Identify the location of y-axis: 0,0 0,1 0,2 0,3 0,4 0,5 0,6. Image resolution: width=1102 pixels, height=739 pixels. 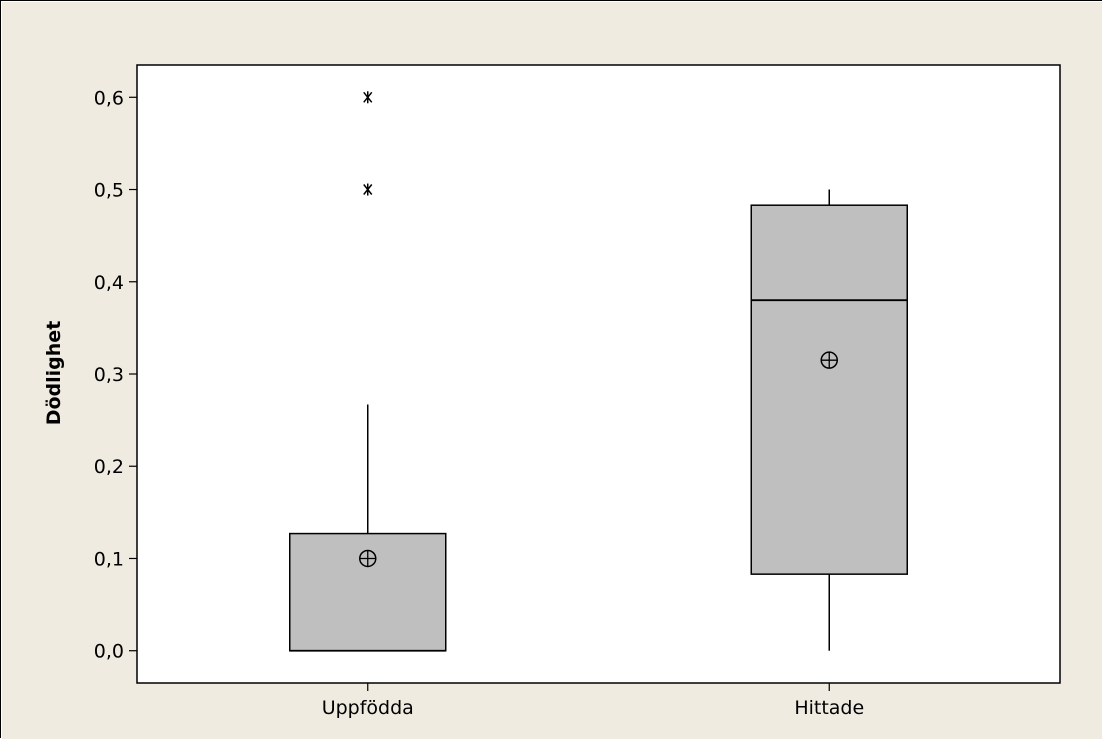
(115, 375).